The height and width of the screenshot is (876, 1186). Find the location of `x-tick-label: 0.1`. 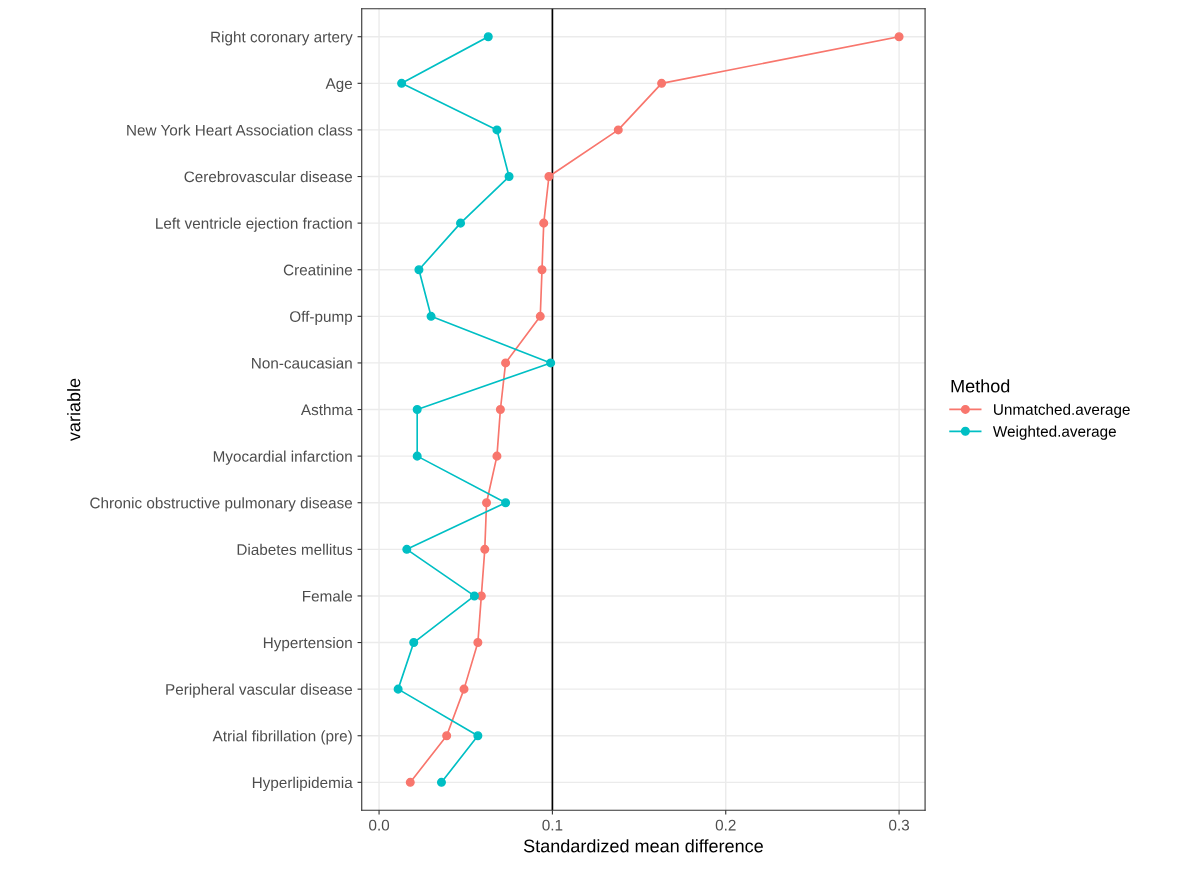

x-tick-label: 0.1 is located at coordinates (552, 825).